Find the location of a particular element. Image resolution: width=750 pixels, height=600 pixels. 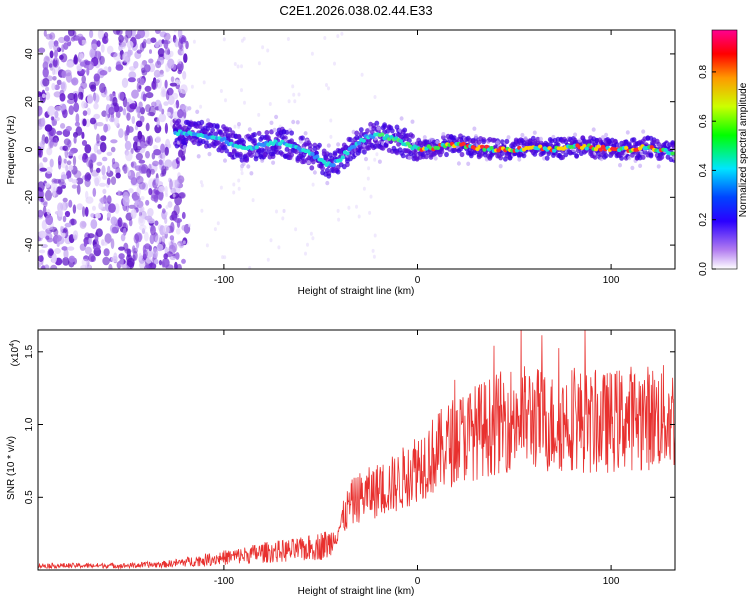

spectrogram-ytick-label: 40 is located at coordinates (29, 54).